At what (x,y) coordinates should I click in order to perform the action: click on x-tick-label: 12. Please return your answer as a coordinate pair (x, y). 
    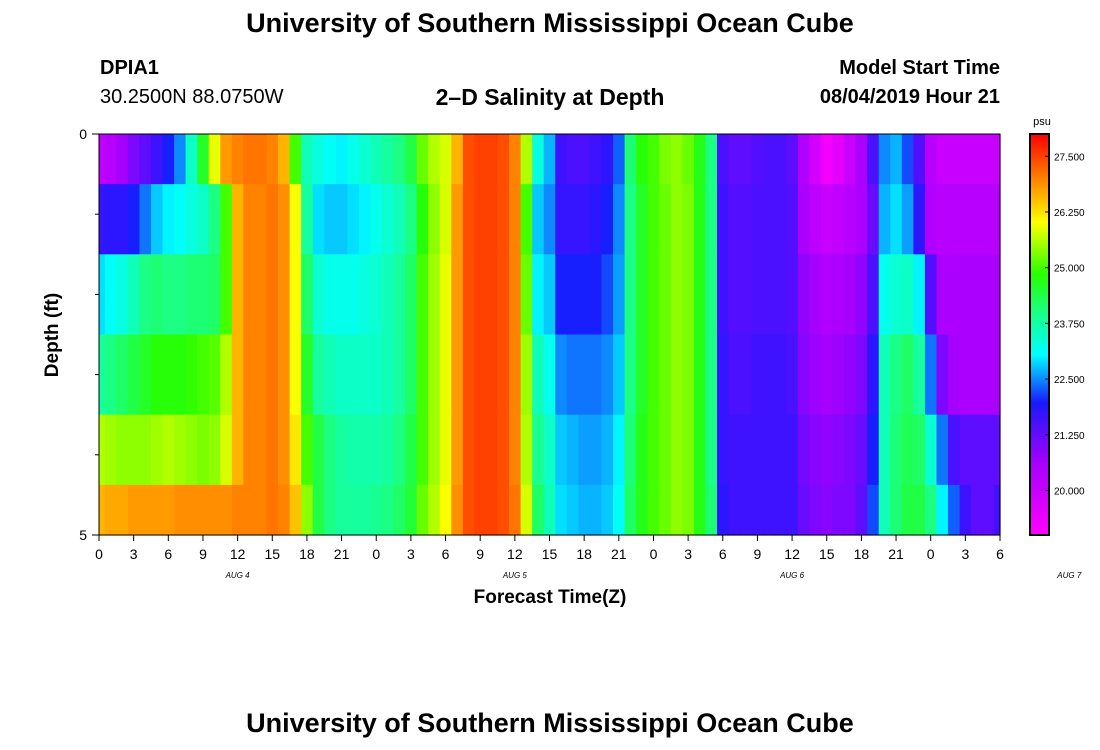
    Looking at the image, I should click on (792, 554).